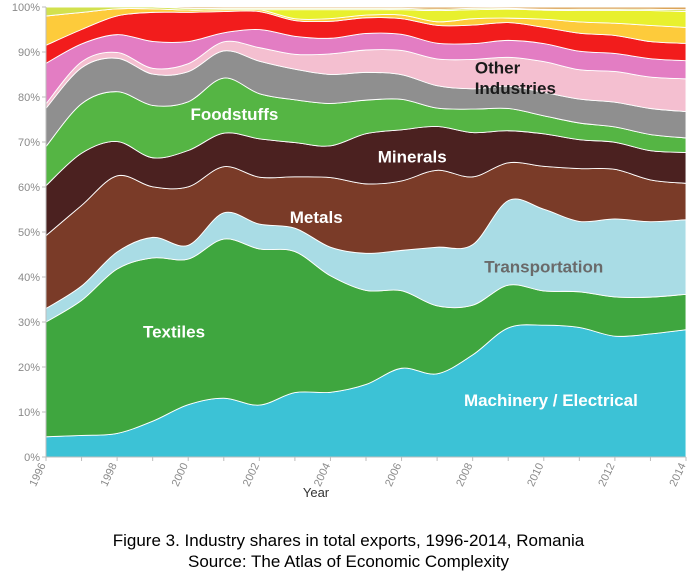 Image resolution: width=697 pixels, height=586 pixels. I want to click on area-label: Other, so click(498, 68).